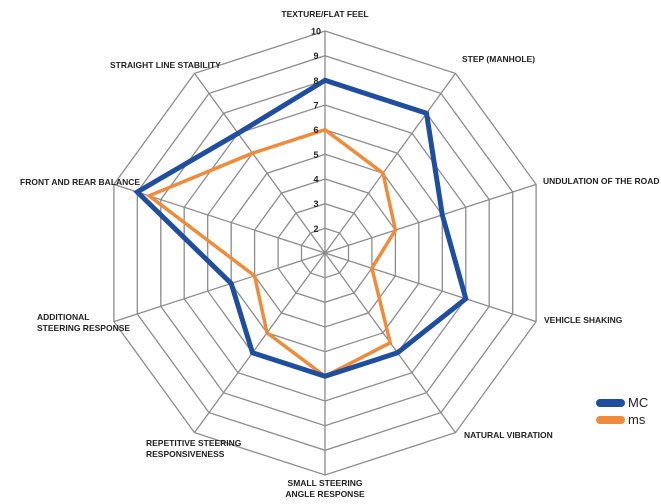 This screenshot has height=504, width=661. Describe the element at coordinates (315, 204) in the screenshot. I see `tick-label: 3` at that location.